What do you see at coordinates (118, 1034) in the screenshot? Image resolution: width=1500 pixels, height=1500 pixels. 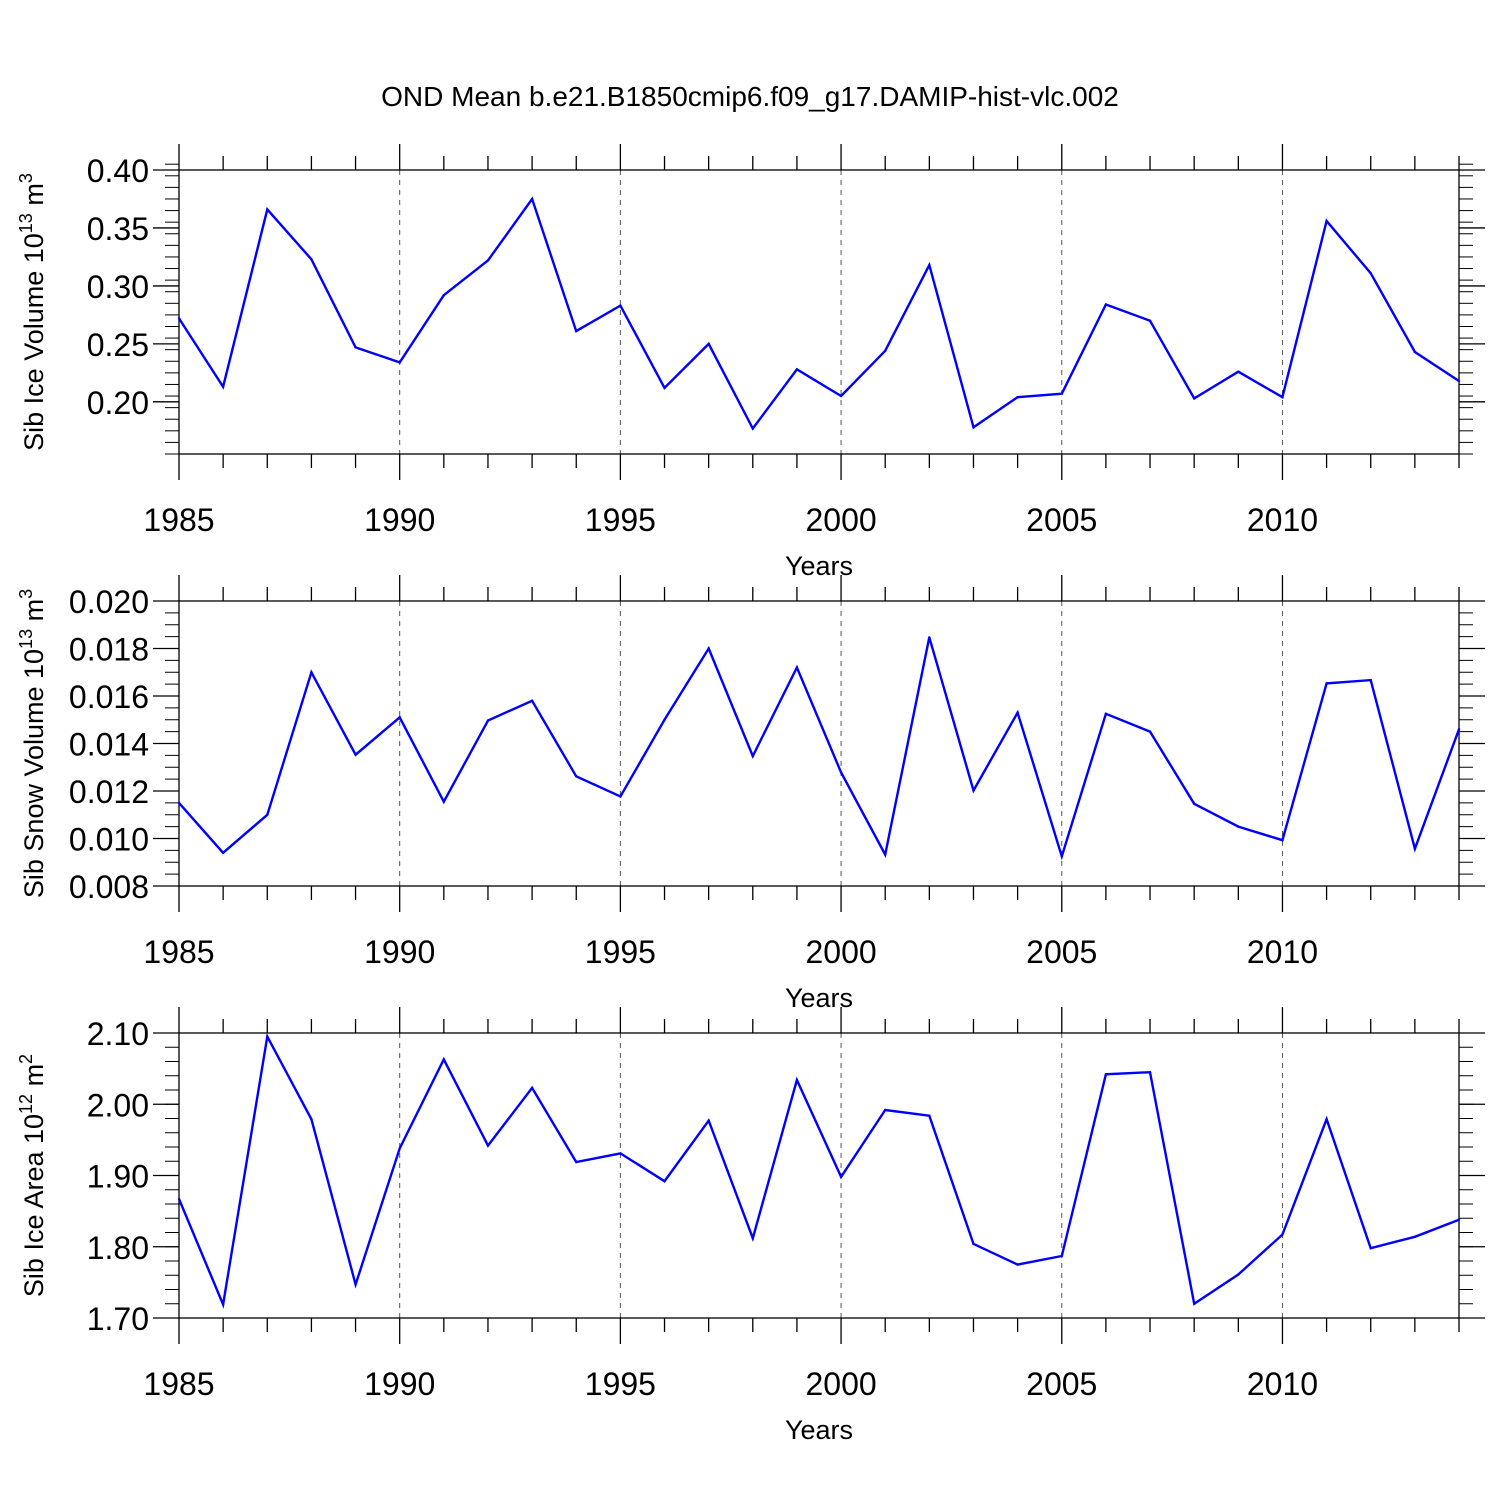 I see `y-tick-label: 2.10` at bounding box center [118, 1034].